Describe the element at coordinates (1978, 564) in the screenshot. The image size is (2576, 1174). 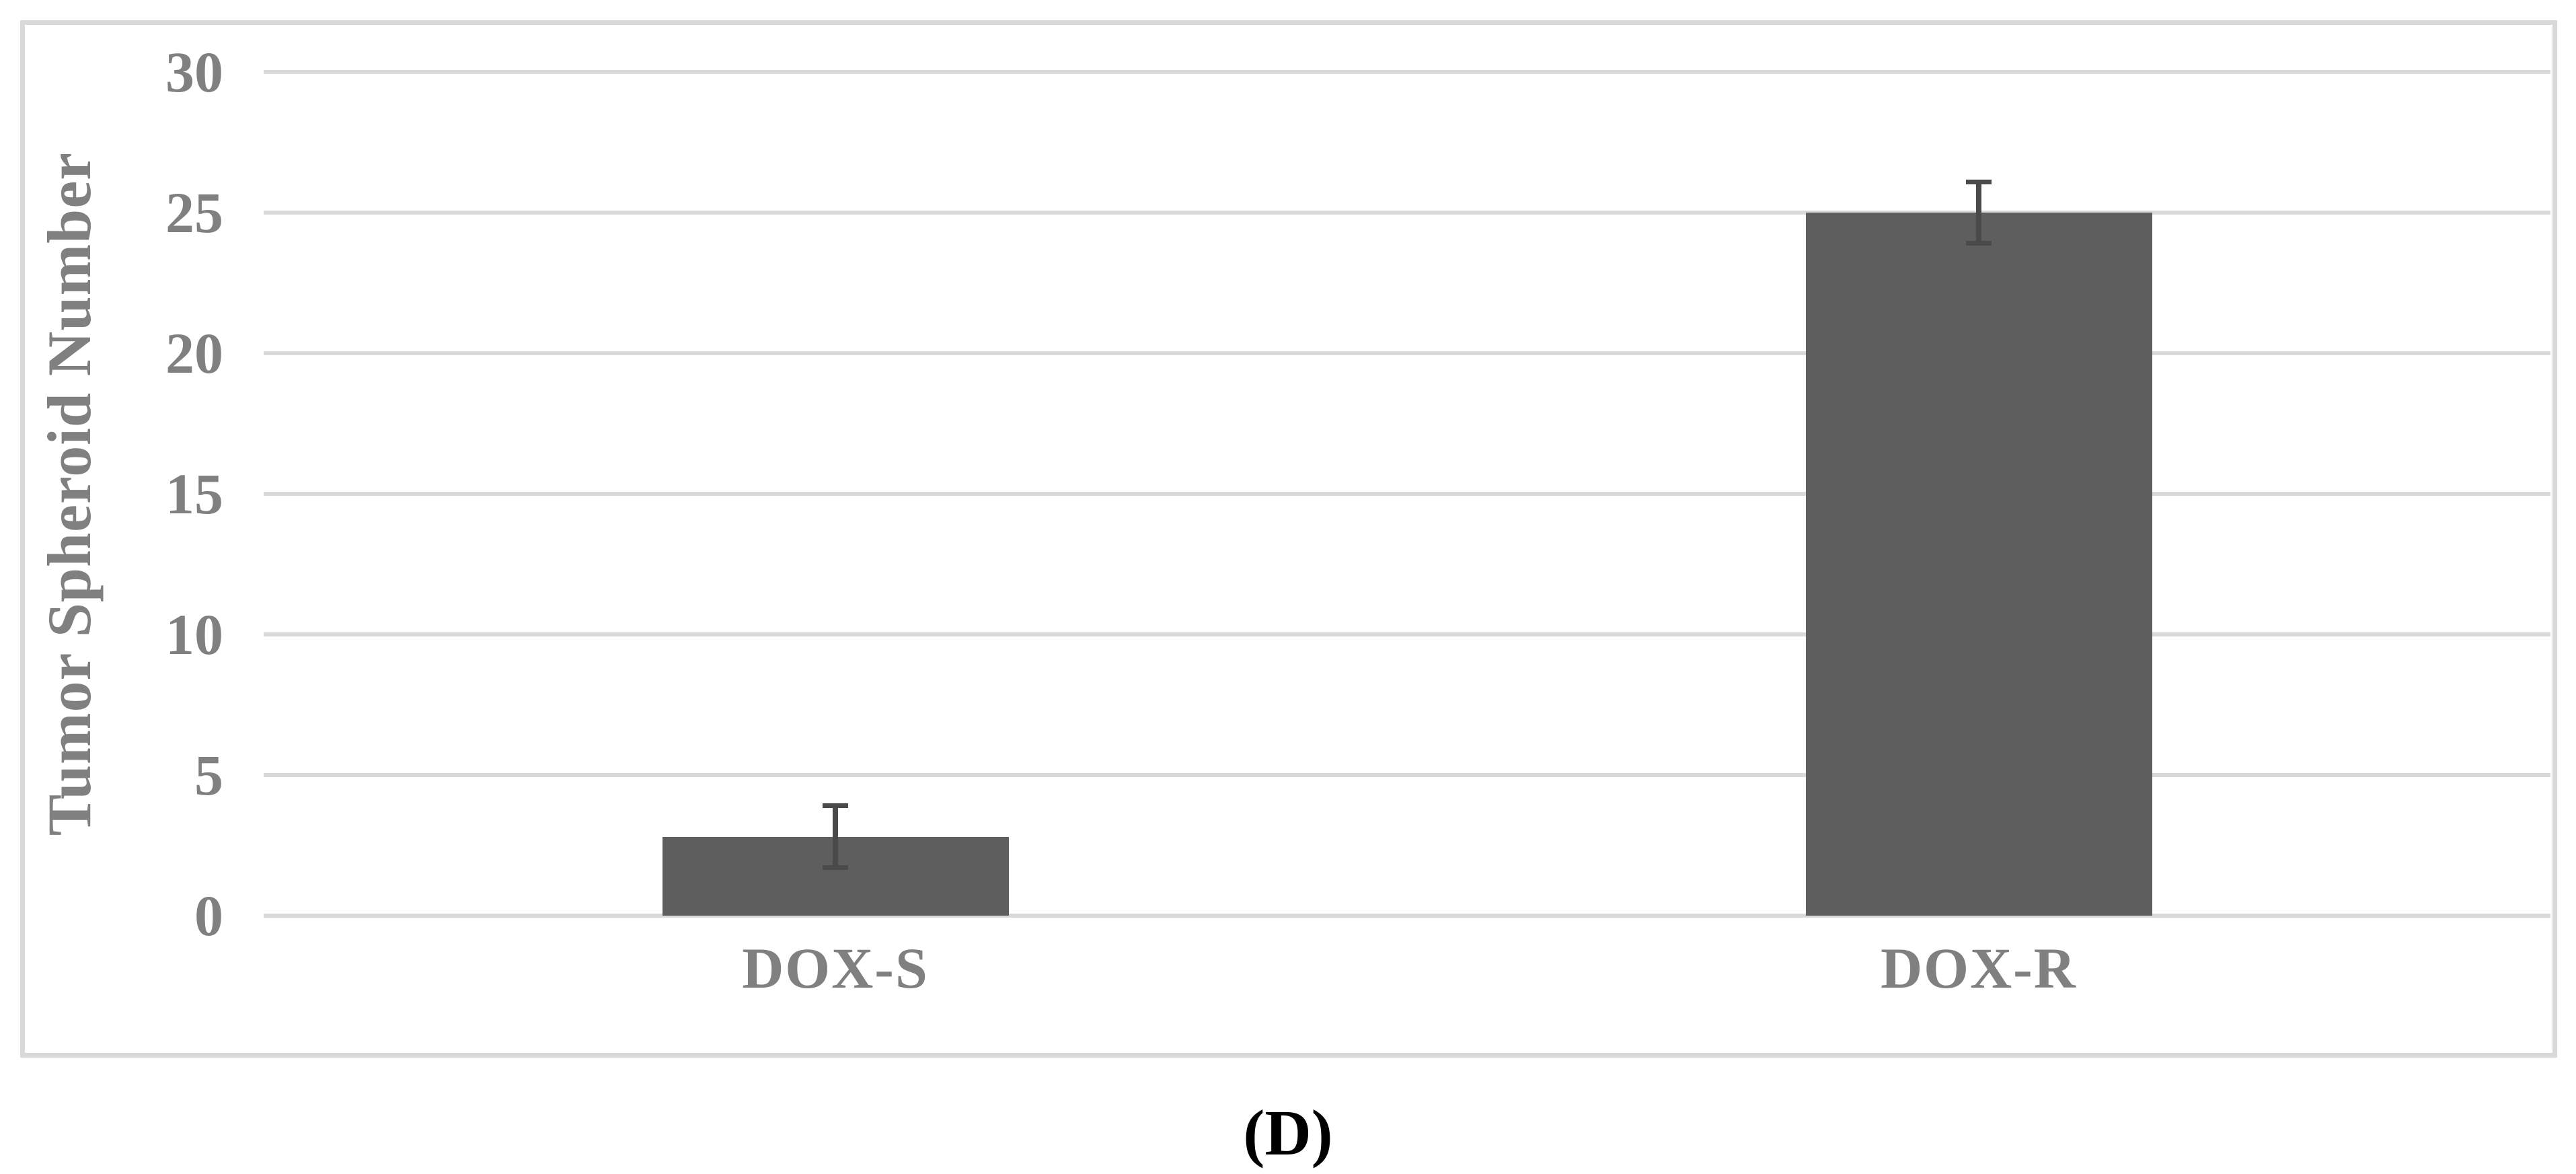
I see `bar-dox-r` at that location.